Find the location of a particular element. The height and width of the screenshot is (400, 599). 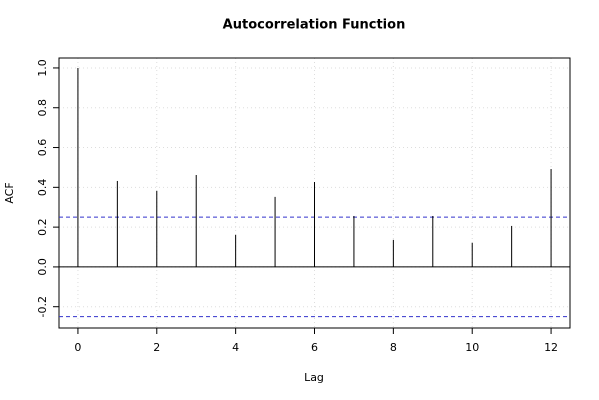

x-tick-label: 6 is located at coordinates (314, 347).